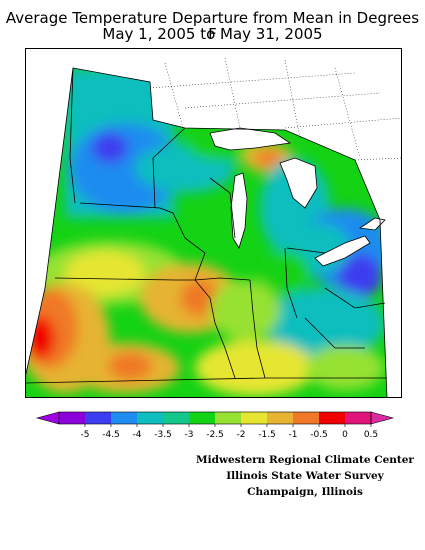  What do you see at coordinates (85, 435) in the screenshot?
I see `legend-tick-label: -5` at bounding box center [85, 435].